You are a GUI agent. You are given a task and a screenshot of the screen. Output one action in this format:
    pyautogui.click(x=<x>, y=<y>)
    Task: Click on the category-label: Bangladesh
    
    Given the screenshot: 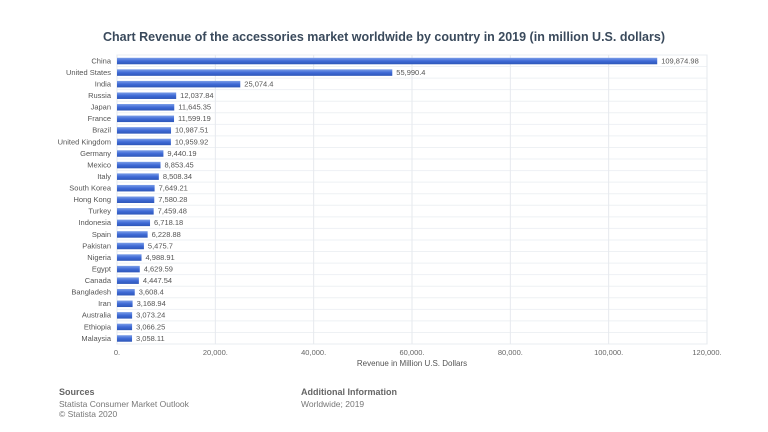 What is the action you would take?
    pyautogui.click(x=91, y=292)
    